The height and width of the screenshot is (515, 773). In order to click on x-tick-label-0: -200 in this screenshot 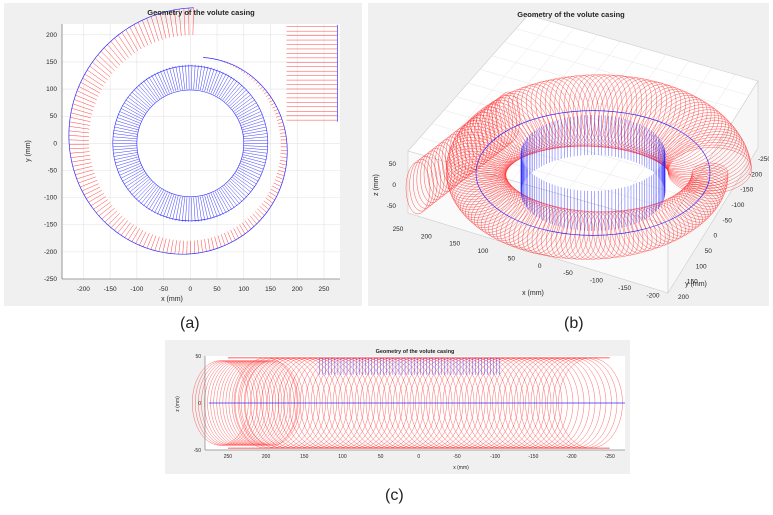, I will do `click(83, 289)`.